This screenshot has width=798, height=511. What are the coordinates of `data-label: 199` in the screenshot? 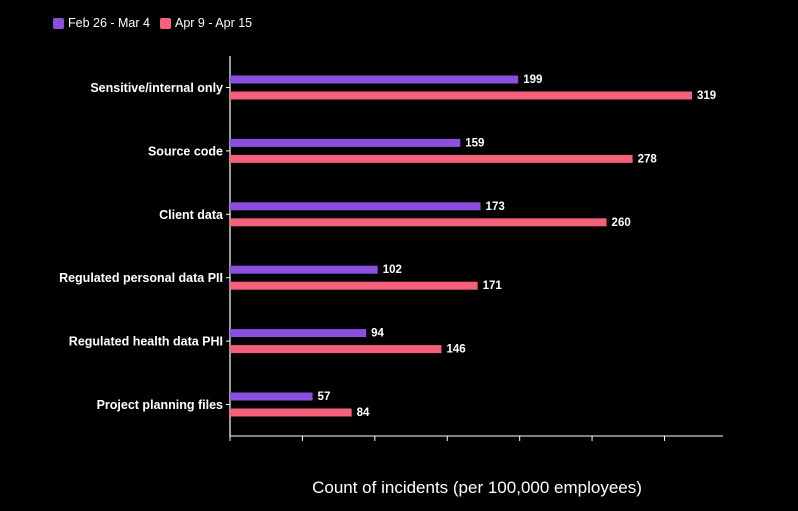 It's located at (532, 80).